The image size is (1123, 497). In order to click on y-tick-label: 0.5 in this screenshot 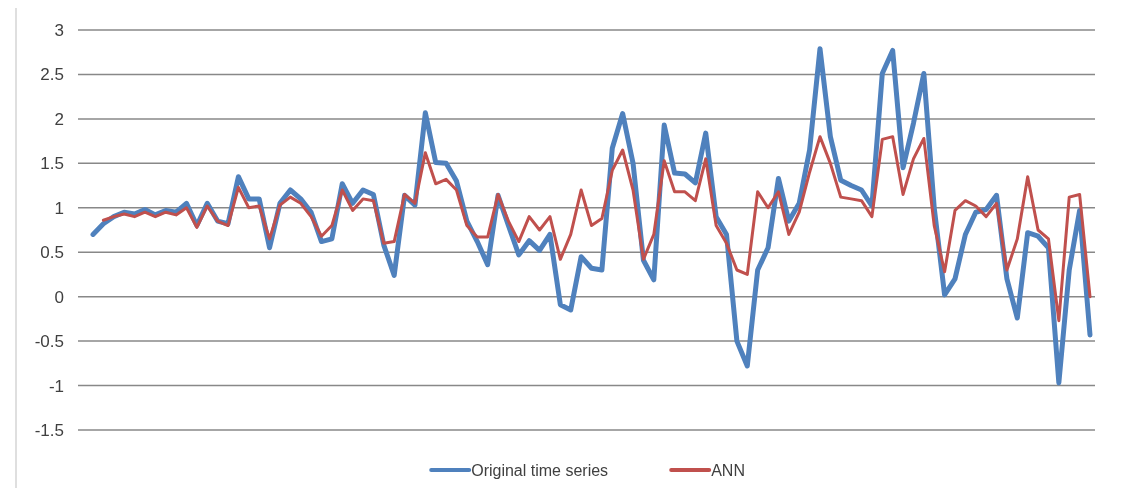, I will do `click(52, 253)`.